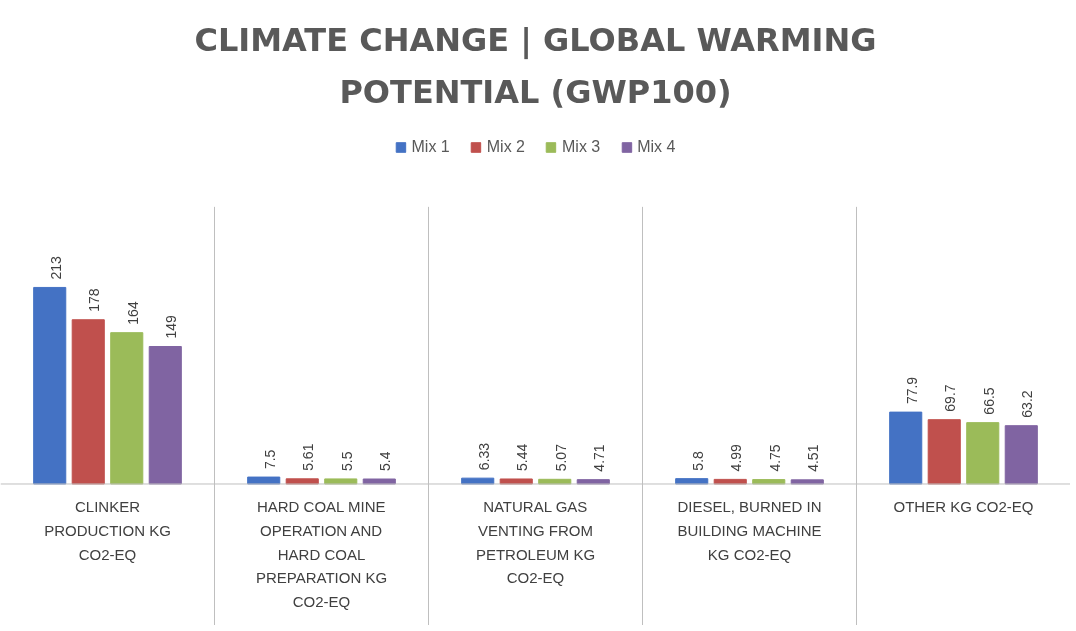 The width and height of the screenshot is (1076, 631). I want to click on x-tick-label: CLINKER PRODUCTION KG CO2-EQ, so click(107, 530).